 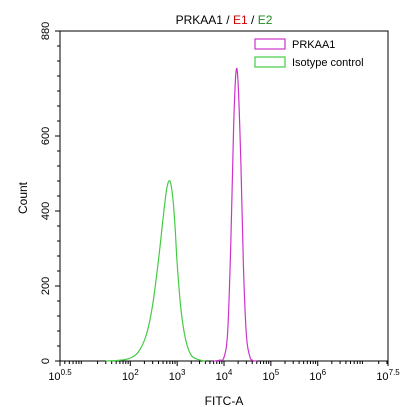 What do you see at coordinates (240, 20) in the screenshot?
I see `title-part-2: E1` at bounding box center [240, 20].